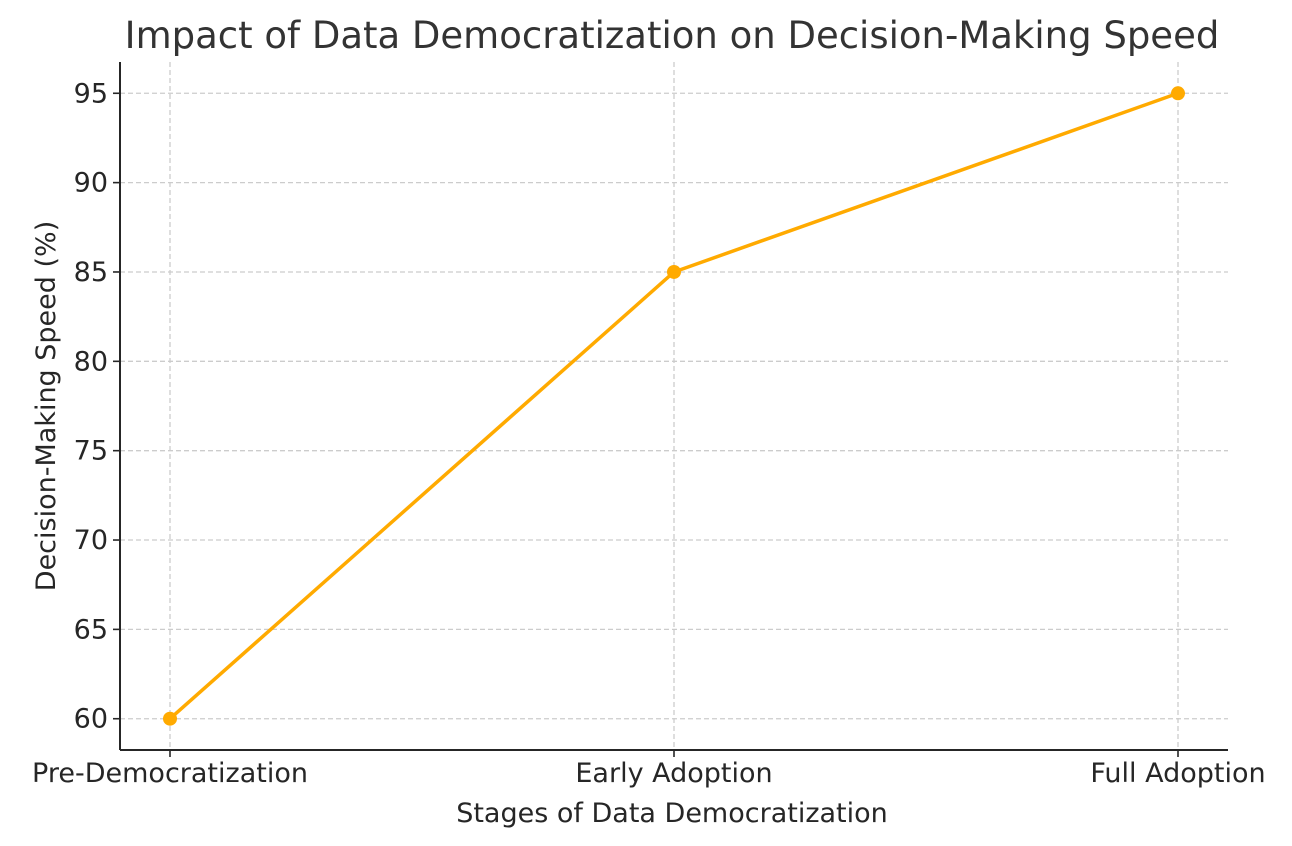  What do you see at coordinates (672, 813) in the screenshot?
I see `x-axis-label: Stages of Data Democratization` at bounding box center [672, 813].